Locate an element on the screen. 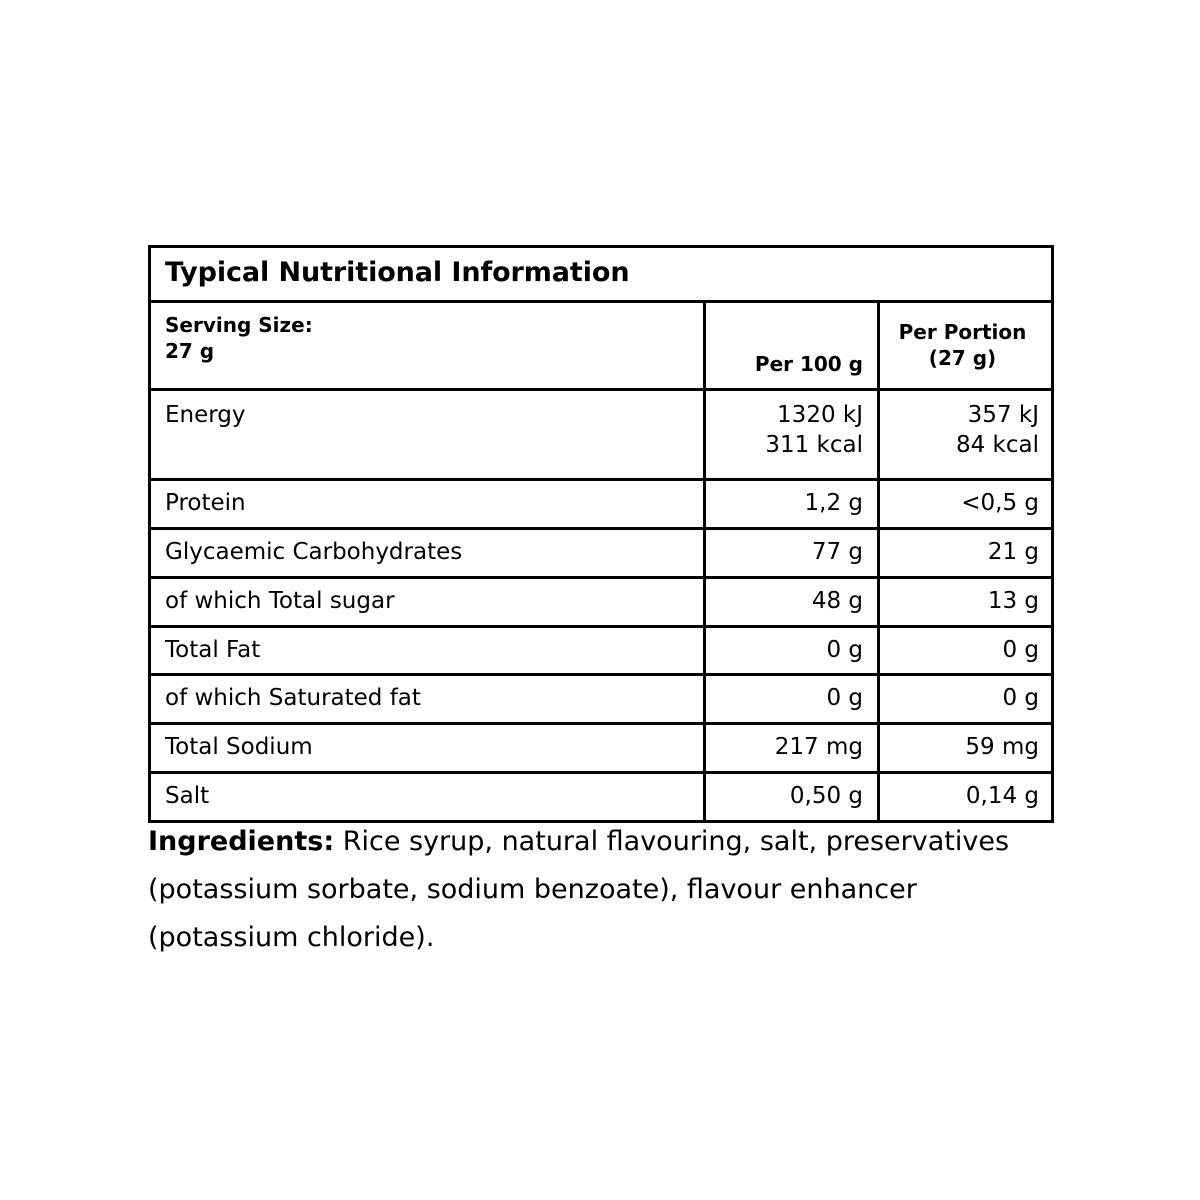  nutrient-per-portion: 0,14 g is located at coordinates (1002, 796).